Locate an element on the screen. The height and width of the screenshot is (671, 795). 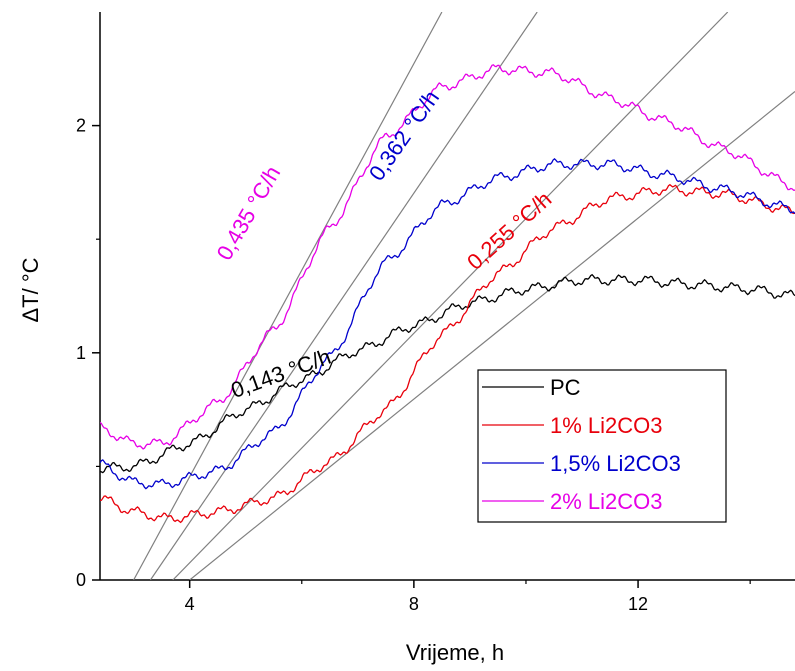
x-tick-label: 12 is located at coordinates (638, 604).